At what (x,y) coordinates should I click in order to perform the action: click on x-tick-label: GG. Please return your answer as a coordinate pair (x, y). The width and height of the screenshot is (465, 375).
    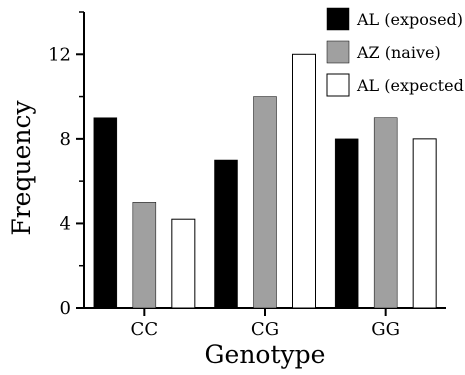
    Looking at the image, I should click on (385, 329).